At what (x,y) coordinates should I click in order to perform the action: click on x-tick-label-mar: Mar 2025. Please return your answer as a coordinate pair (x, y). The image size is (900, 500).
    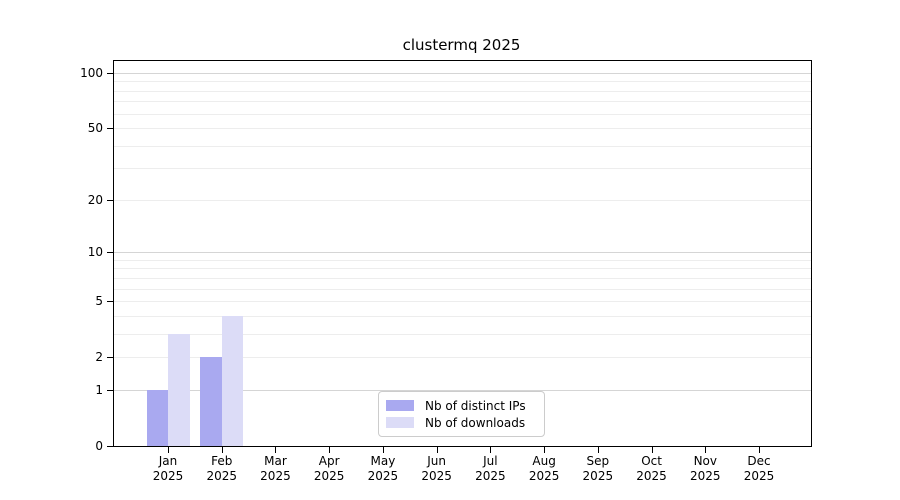
    Looking at the image, I should click on (275, 469).